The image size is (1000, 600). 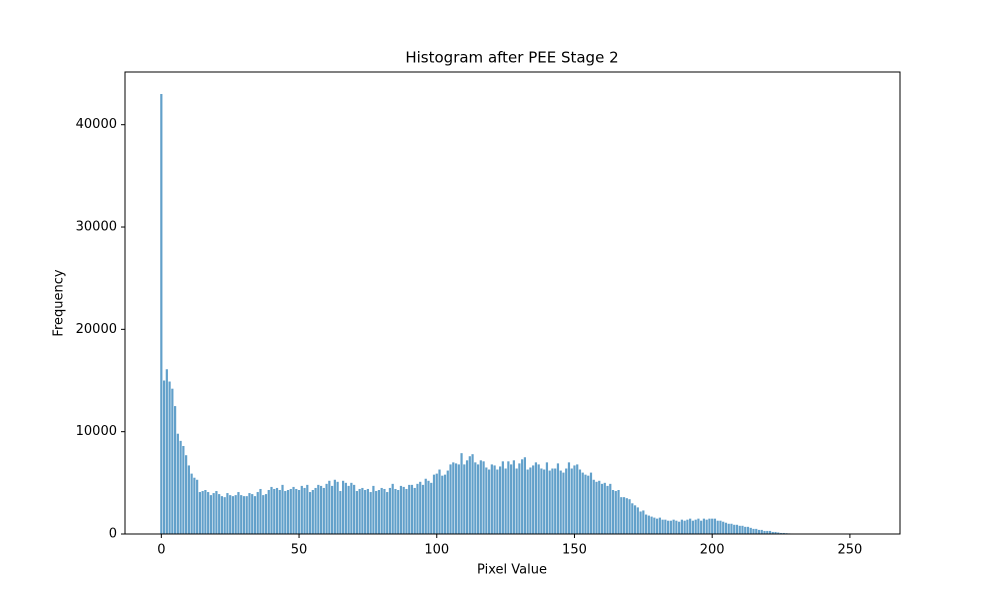 I want to click on x-tick-label: 50, so click(x=299, y=550).